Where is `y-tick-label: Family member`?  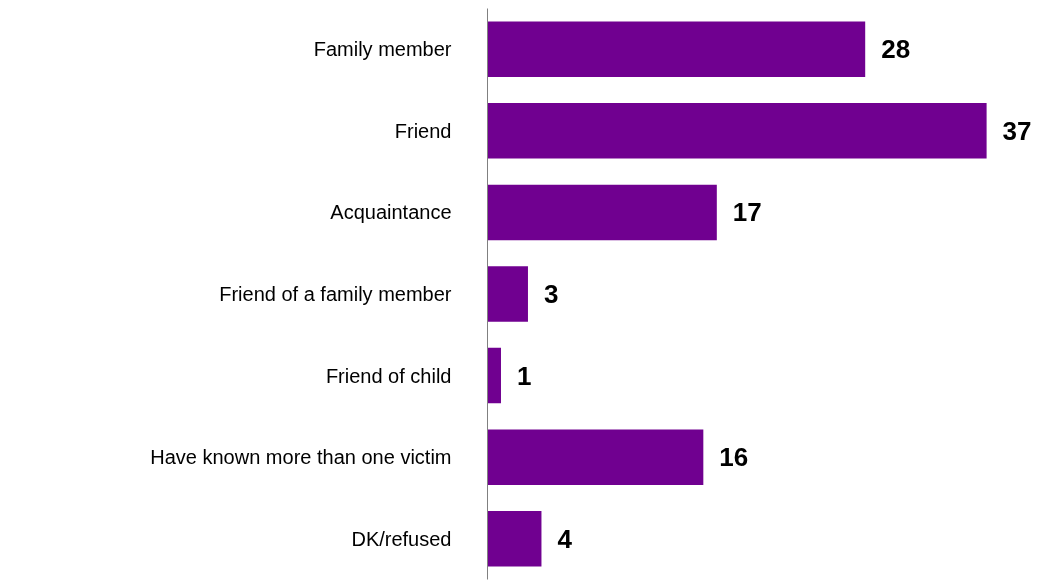 y-tick-label: Family member is located at coordinates (382, 49).